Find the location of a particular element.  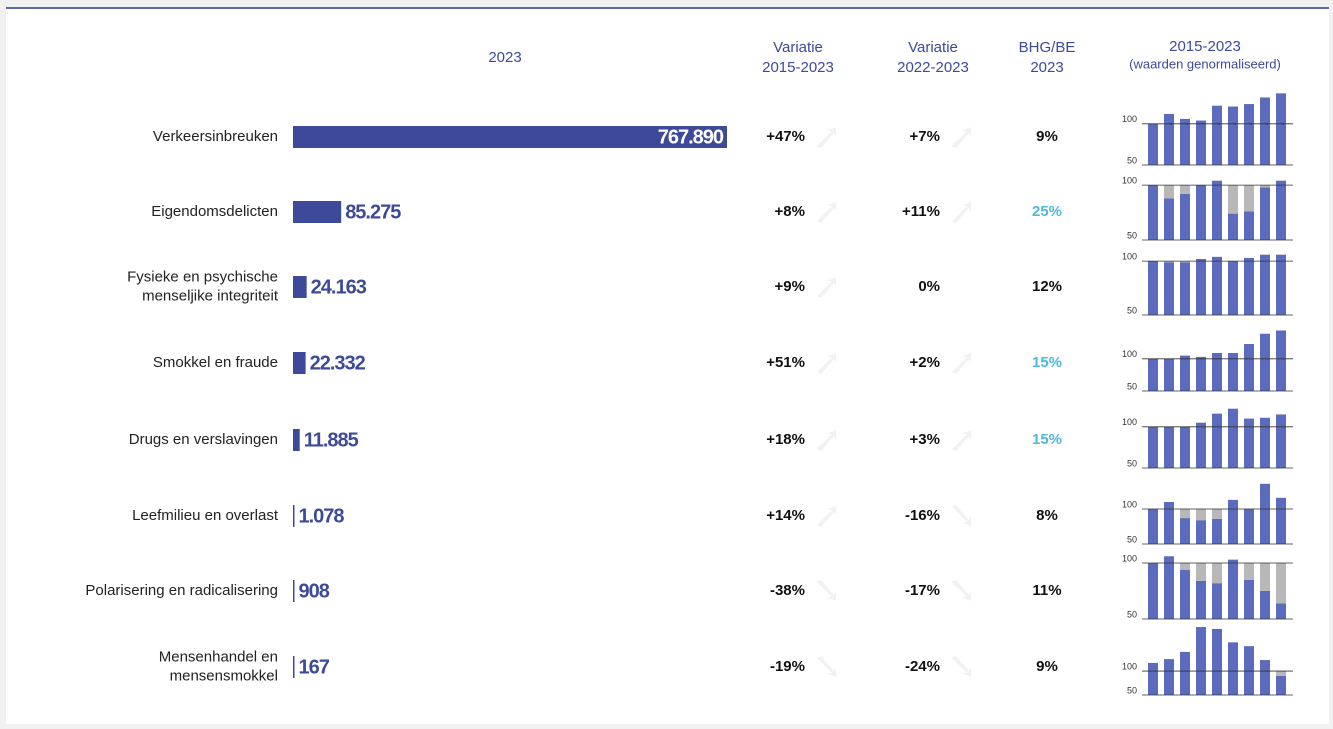

value-label: 908 is located at coordinates (314, 591).